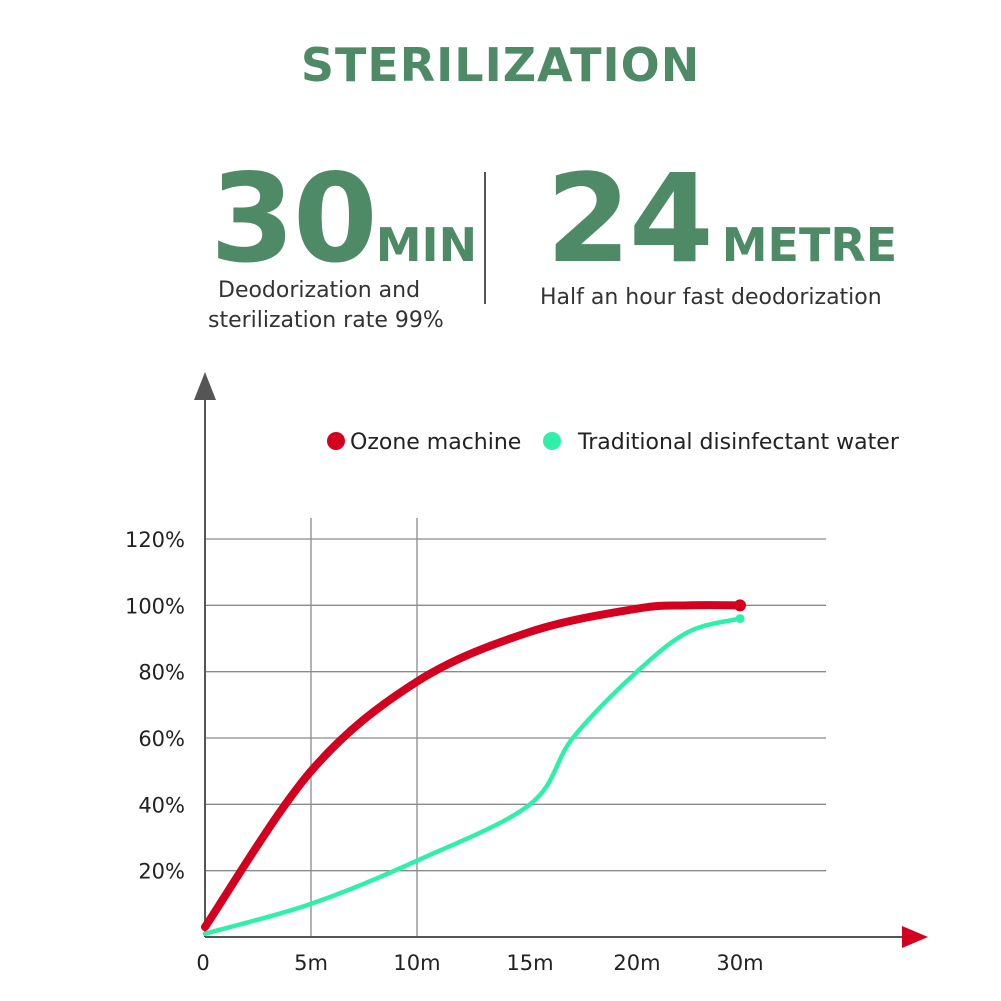 The width and height of the screenshot is (1001, 1001). I want to click on y-tick-label: 100%, so click(155, 606).